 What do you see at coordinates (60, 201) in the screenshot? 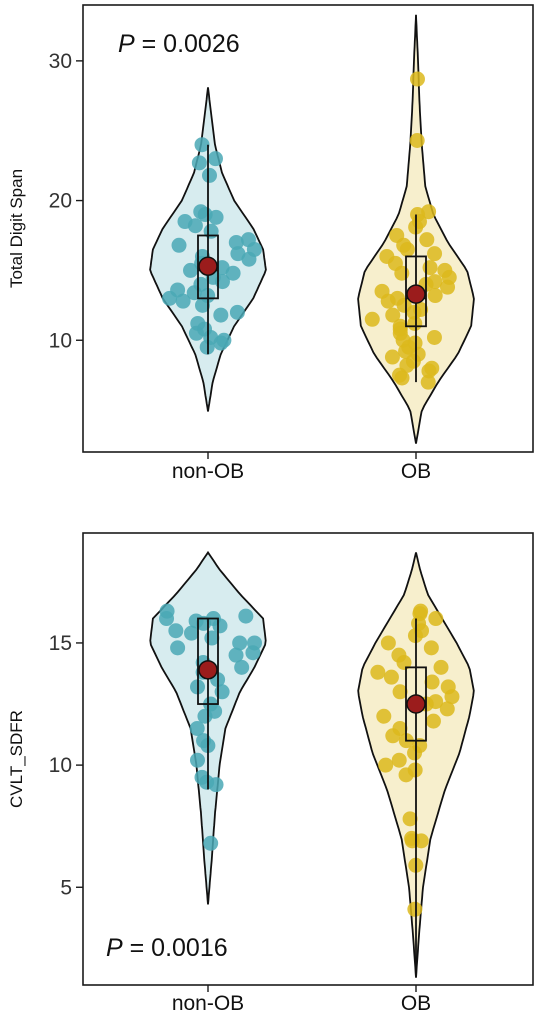
I see `y-tick-label: 20` at bounding box center [60, 201].